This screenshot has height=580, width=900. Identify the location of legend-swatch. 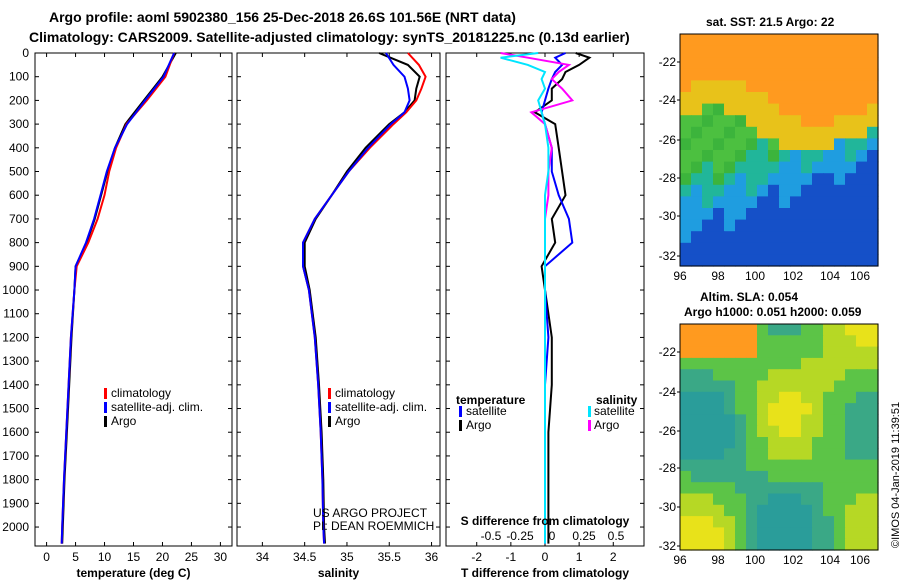
(589, 425).